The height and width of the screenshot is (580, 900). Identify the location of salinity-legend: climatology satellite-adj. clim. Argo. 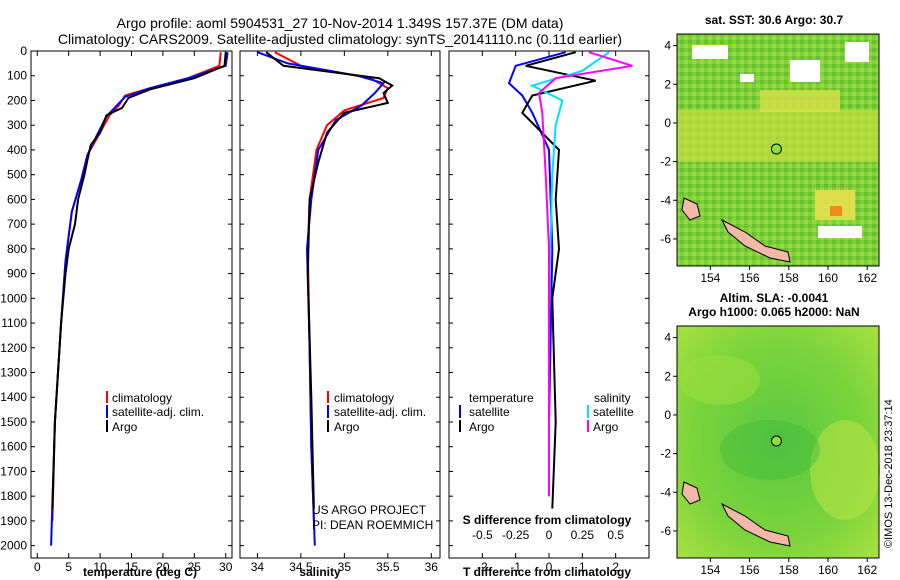
(376, 412).